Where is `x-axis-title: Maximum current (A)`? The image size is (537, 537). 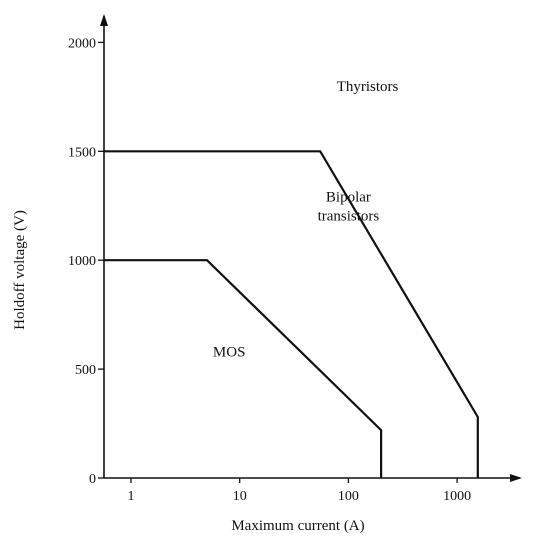 x-axis-title: Maximum current (A) is located at coordinates (297, 526).